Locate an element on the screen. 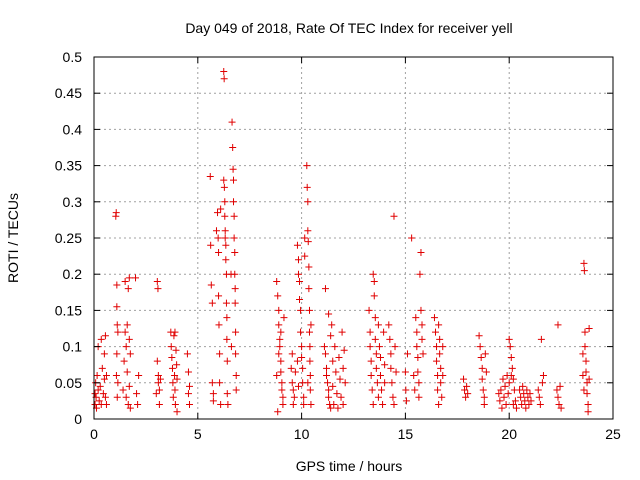 Image resolution: width=640 pixels, height=480 pixels. y-tick-label: 0.25 is located at coordinates (68, 238).